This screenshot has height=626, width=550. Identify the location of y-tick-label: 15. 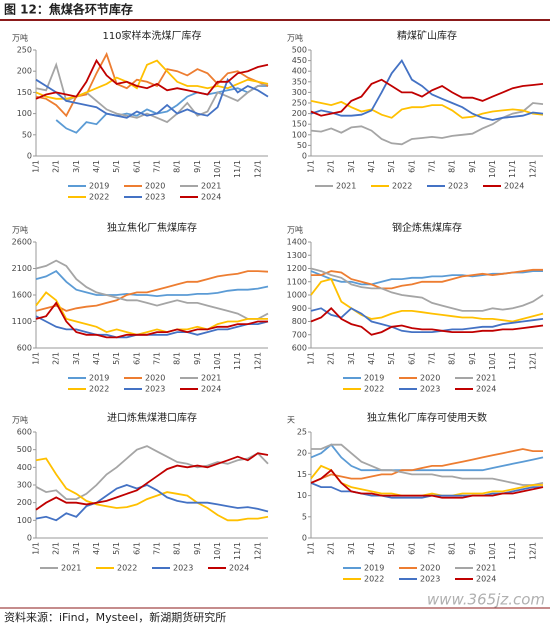
(302, 474).